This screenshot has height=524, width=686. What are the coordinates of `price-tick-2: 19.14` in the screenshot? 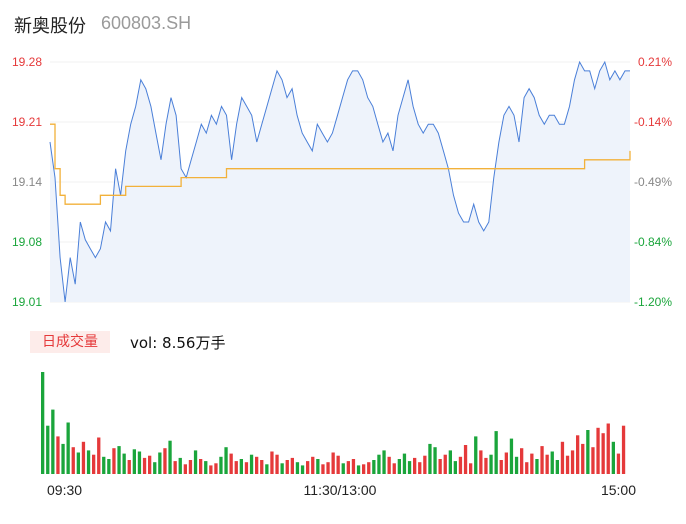 It's located at (27, 182).